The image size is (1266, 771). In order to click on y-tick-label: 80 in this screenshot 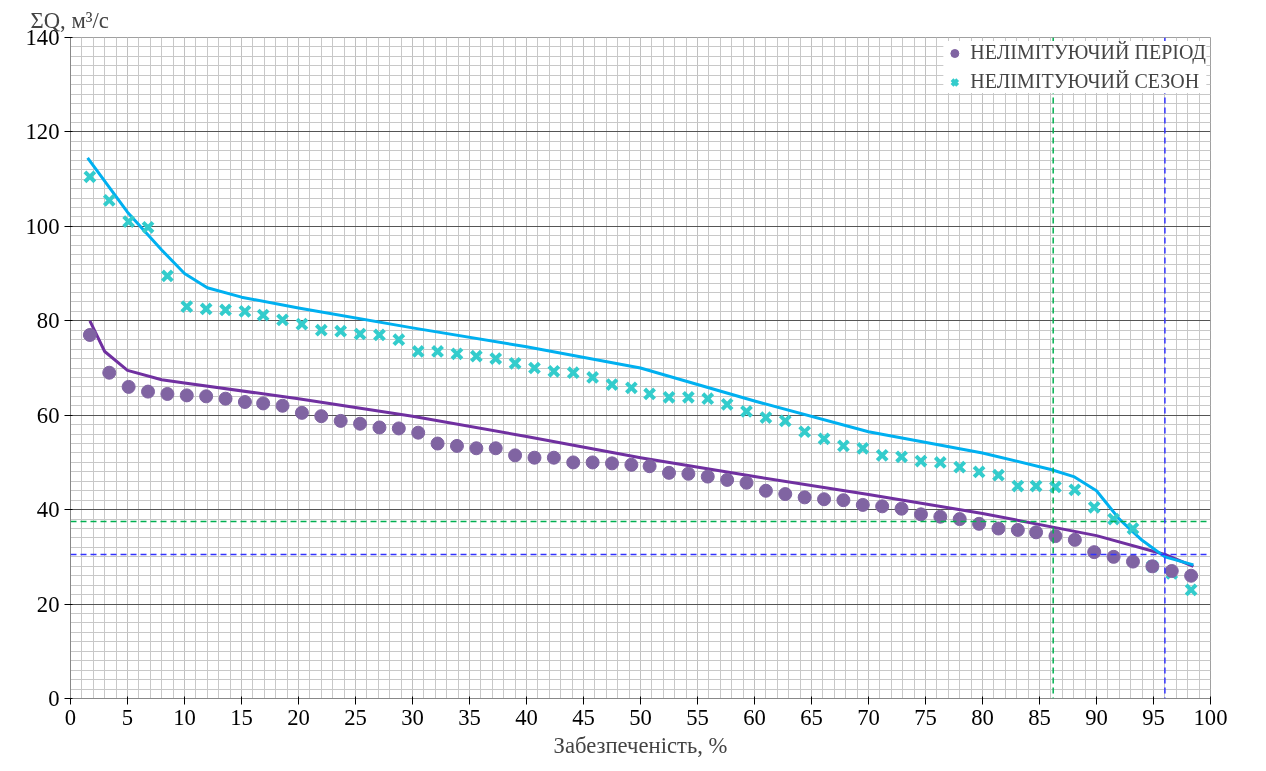, I will do `click(48, 321)`.